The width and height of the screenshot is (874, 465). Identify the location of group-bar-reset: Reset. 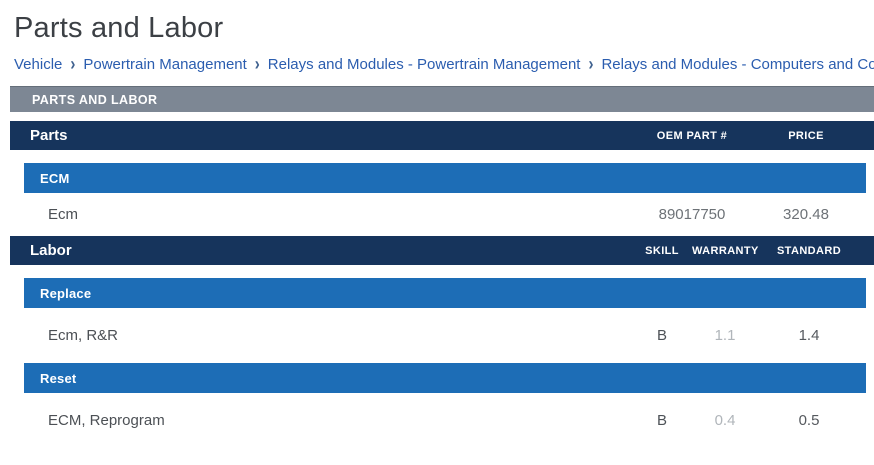
(445, 378).